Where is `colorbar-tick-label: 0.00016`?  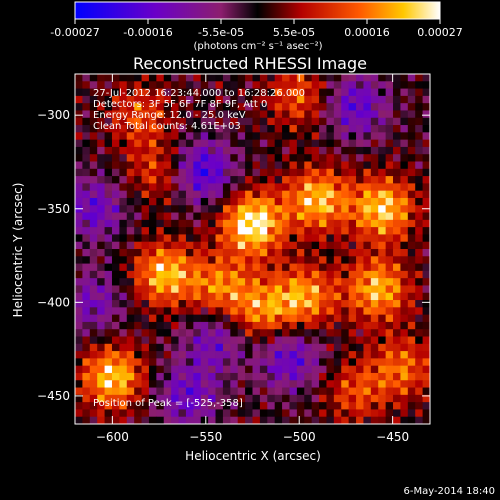 colorbar-tick-label: 0.00016 is located at coordinates (367, 32).